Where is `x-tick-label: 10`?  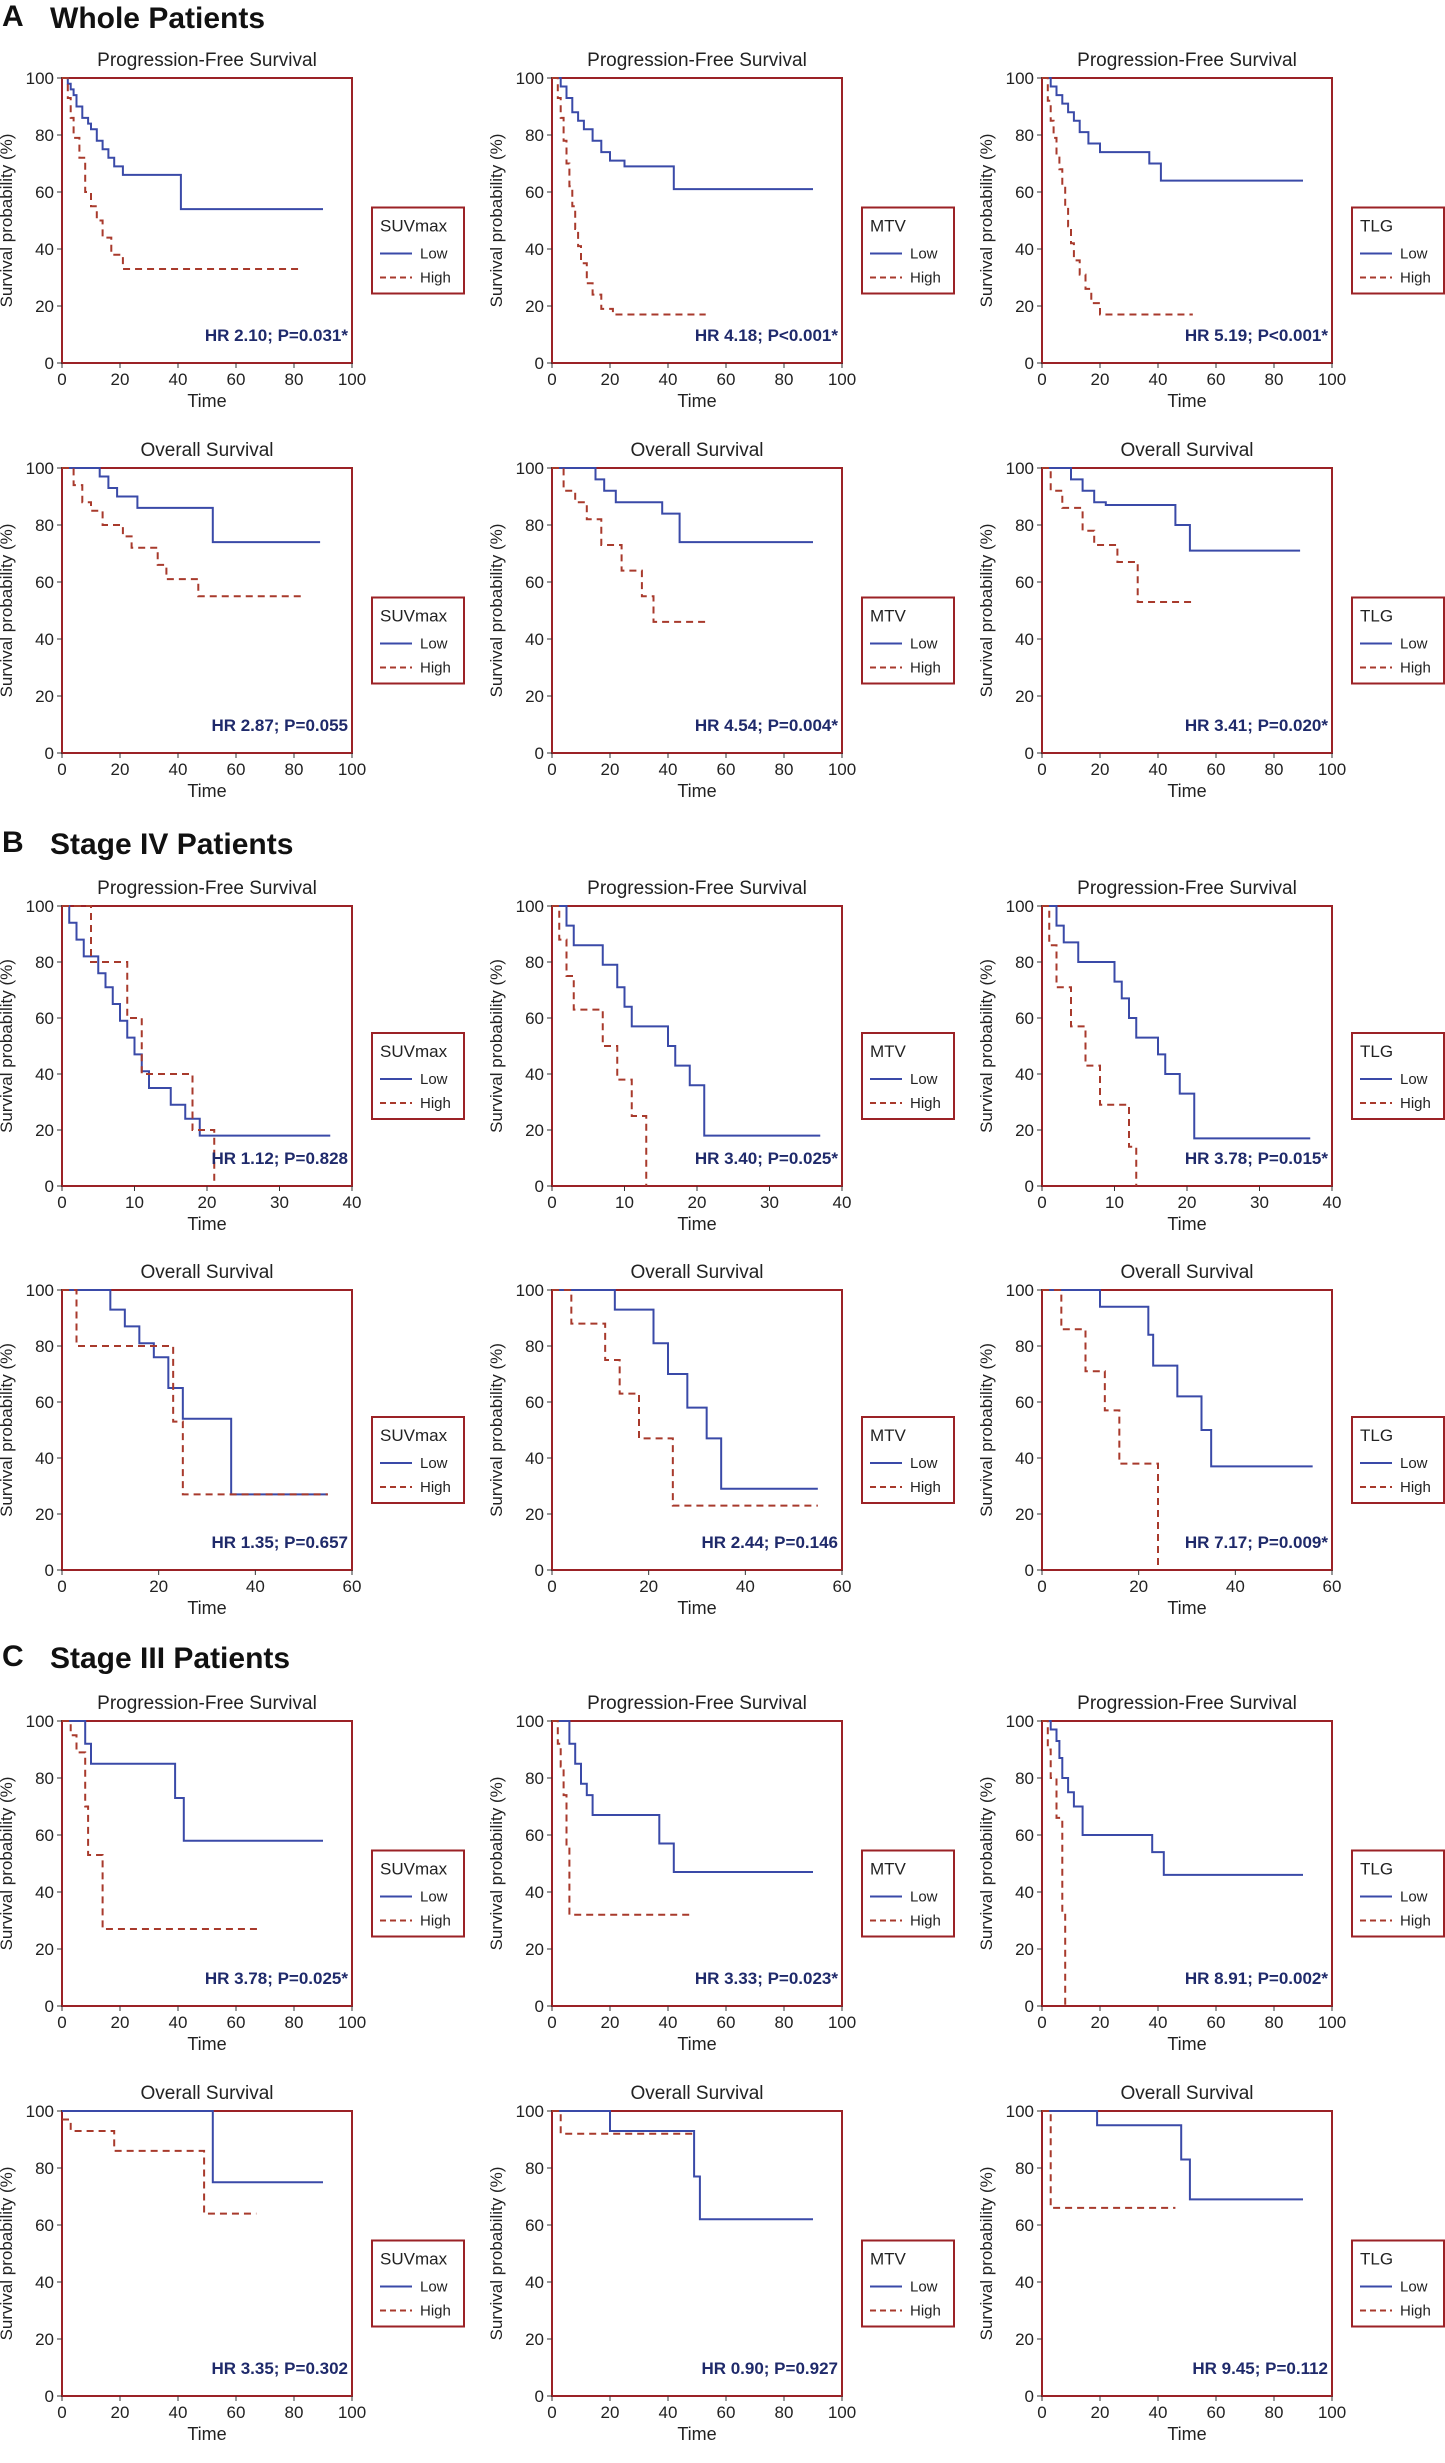
x-tick-label: 10 is located at coordinates (1114, 1202).